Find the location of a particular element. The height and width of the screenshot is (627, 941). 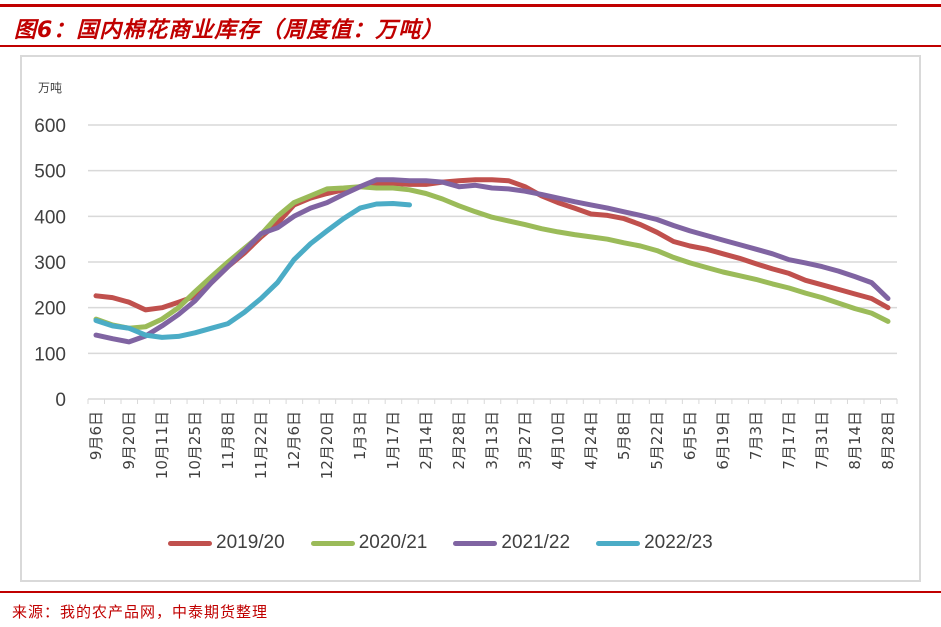

x-tick-label: 7月31日 is located at coordinates (822, 440).